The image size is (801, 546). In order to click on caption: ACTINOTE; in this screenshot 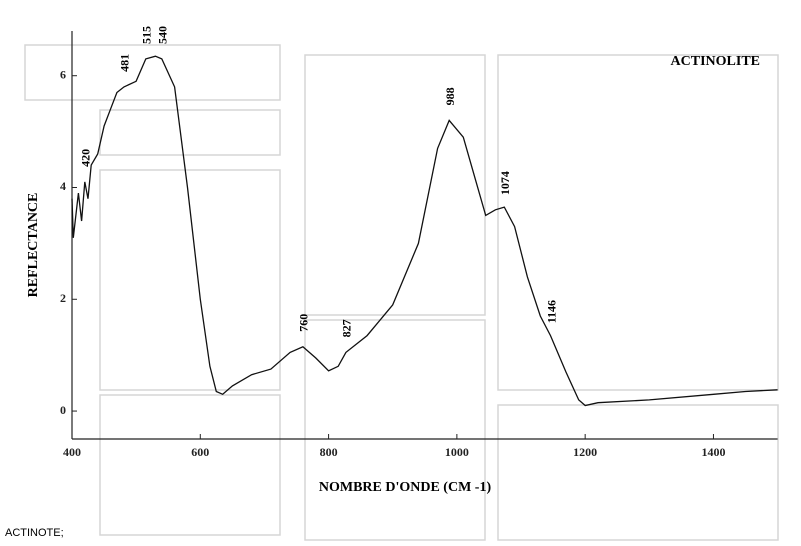, I will do `click(34, 533)`.